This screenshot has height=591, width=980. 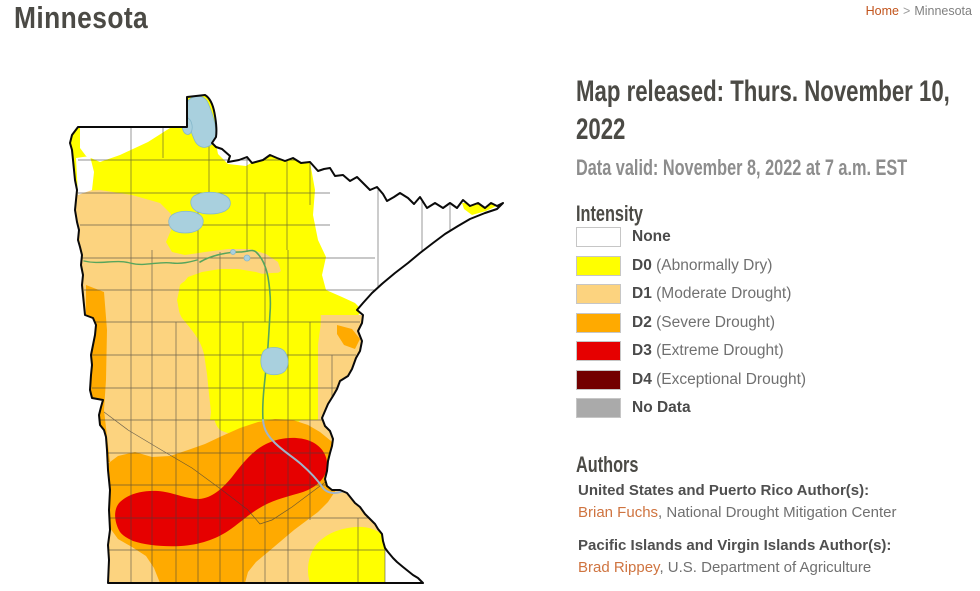 I want to click on legend-item: No Data, so click(x=691, y=408).